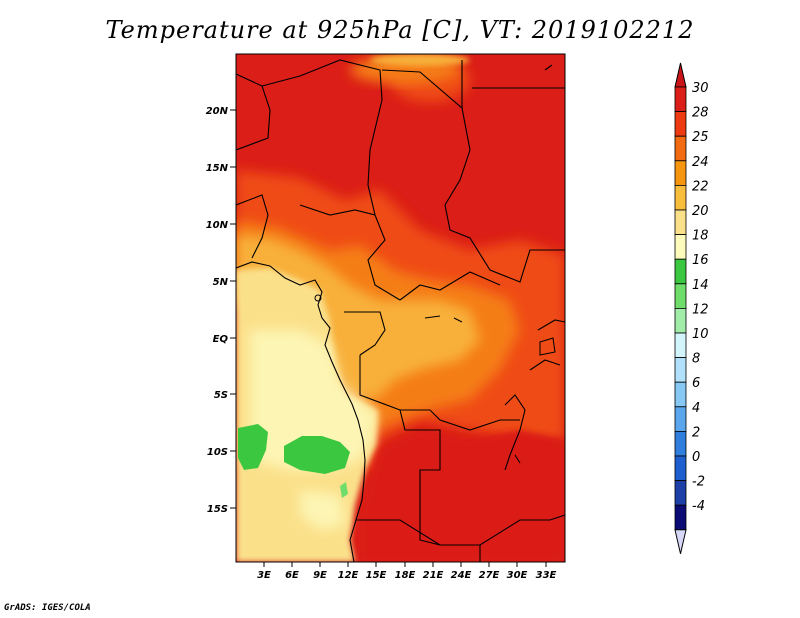 The width and height of the screenshot is (800, 618). What do you see at coordinates (696, 359) in the screenshot?
I see `colorbar-level-label: 8` at bounding box center [696, 359].